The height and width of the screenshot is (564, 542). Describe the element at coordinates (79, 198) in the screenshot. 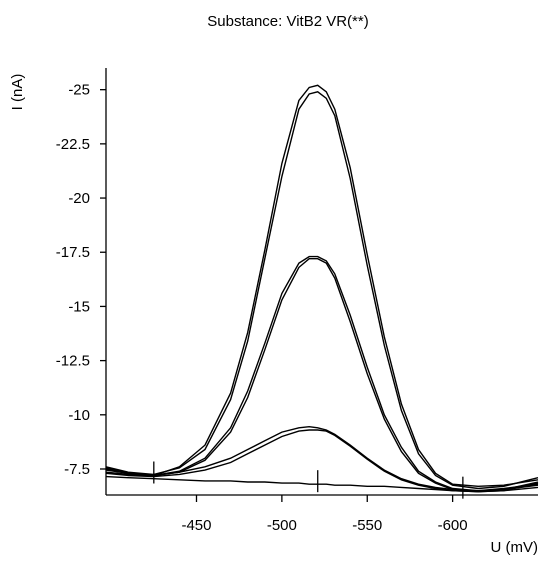

I see `y-tick-label: -20` at that location.